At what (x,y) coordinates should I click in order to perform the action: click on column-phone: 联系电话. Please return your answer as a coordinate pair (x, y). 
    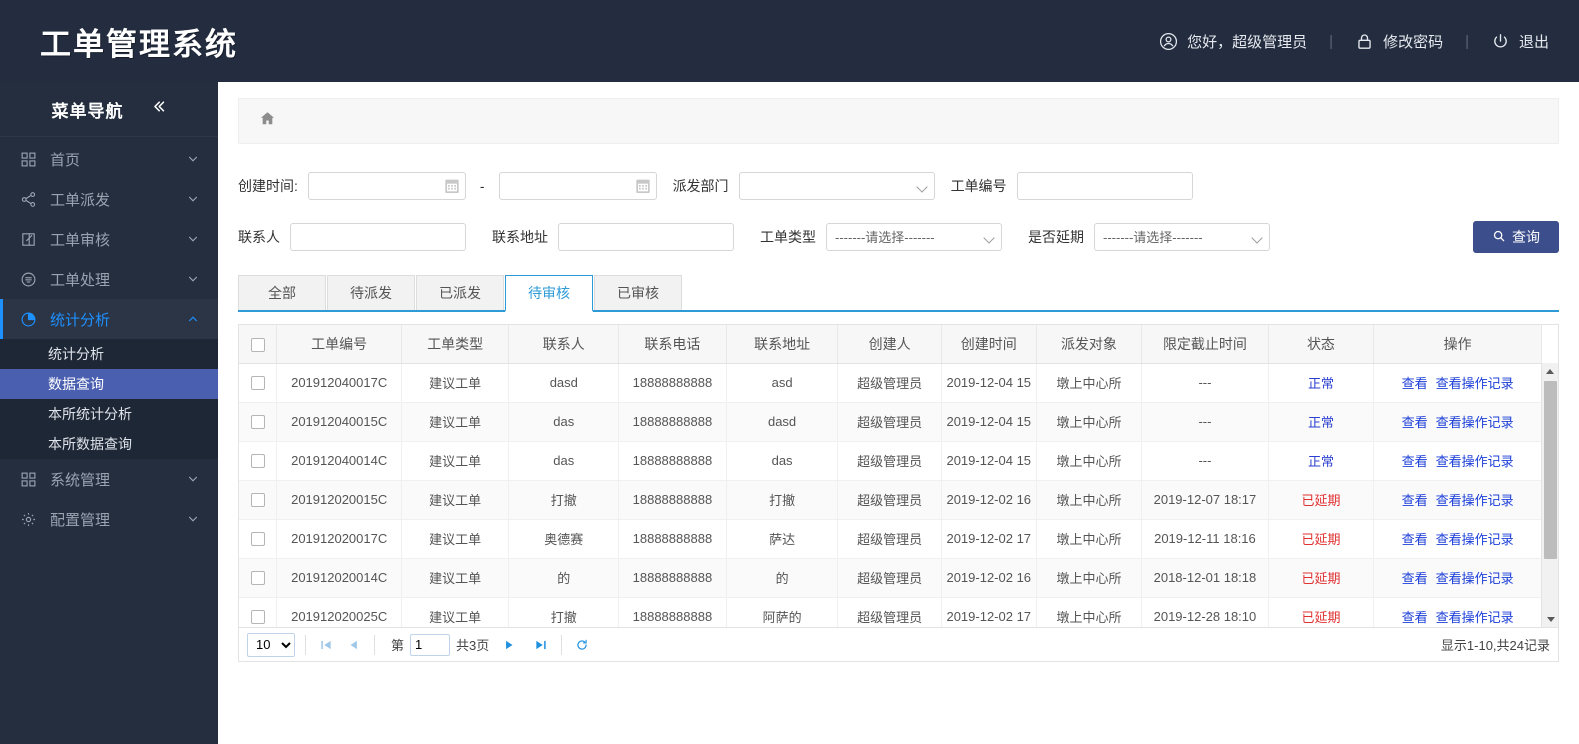
    Looking at the image, I should click on (672, 344).